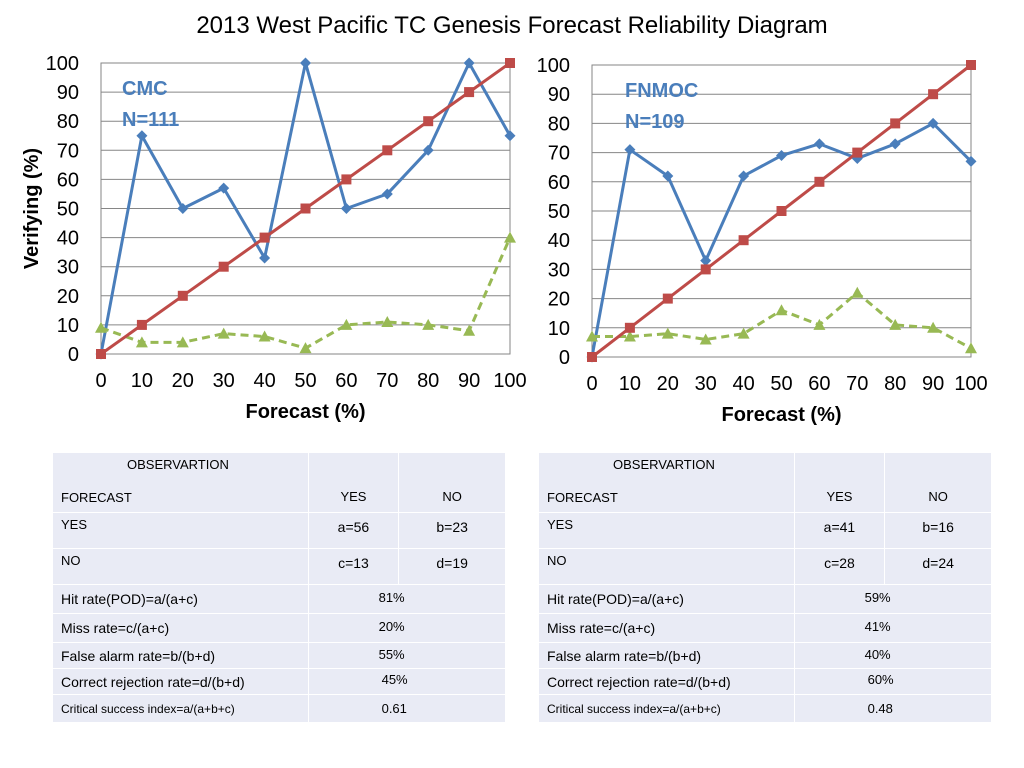 The height and width of the screenshot is (768, 1024). I want to click on correct-rejection-value: 45%, so click(407, 681).